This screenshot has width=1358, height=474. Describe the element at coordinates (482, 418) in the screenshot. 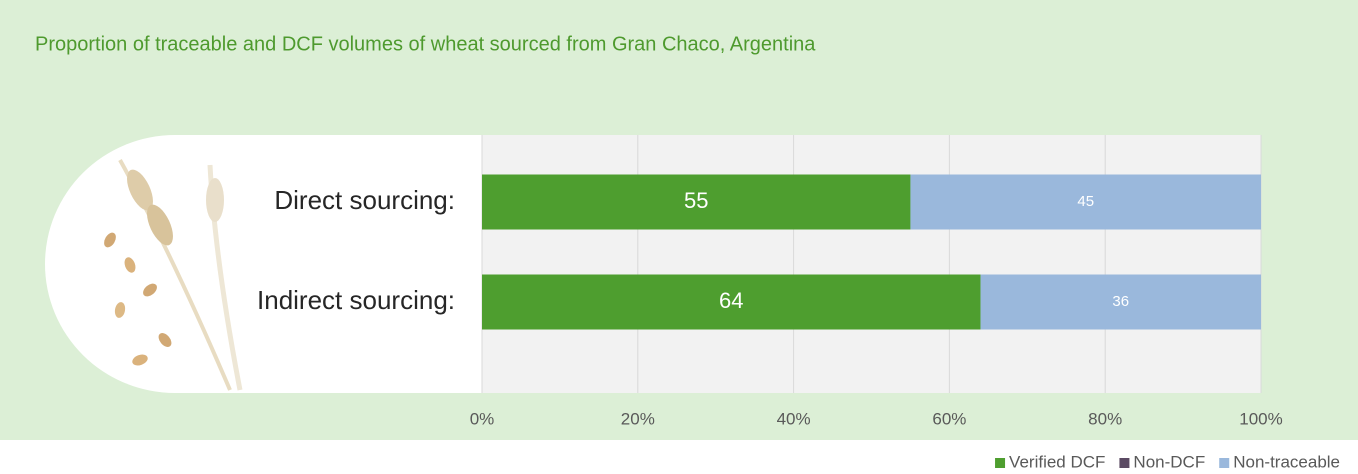

I see `x-tick-label: 0%` at that location.